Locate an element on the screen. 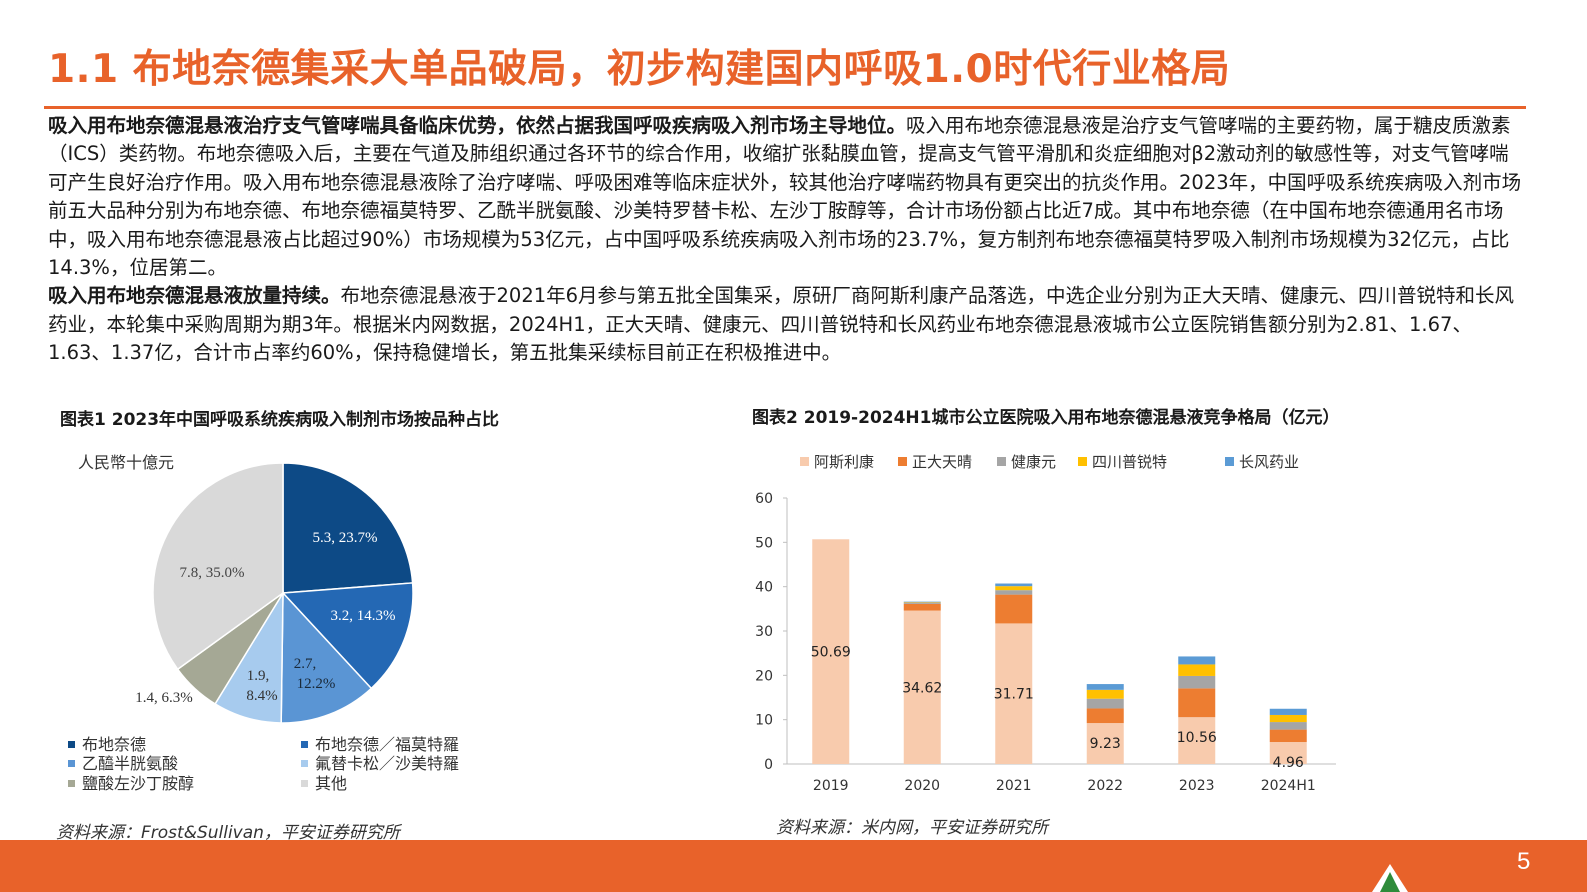 Image resolution: width=1587 pixels, height=892 pixels. legend-levosalbutamol: 鹽酸左沙丁胺醇 is located at coordinates (138, 784).